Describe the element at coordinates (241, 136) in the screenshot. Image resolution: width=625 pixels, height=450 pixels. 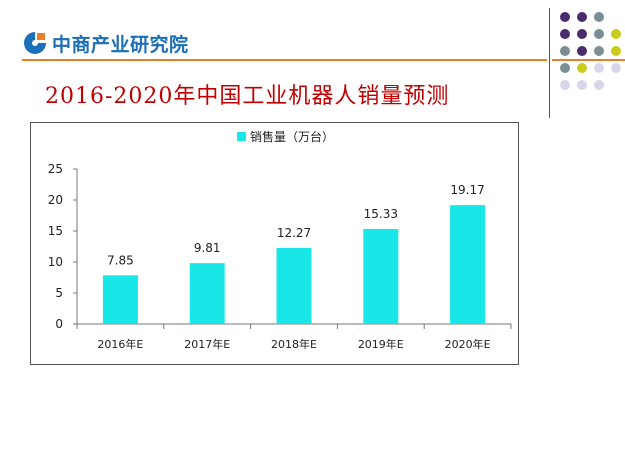
I see `legend-swatch` at that location.